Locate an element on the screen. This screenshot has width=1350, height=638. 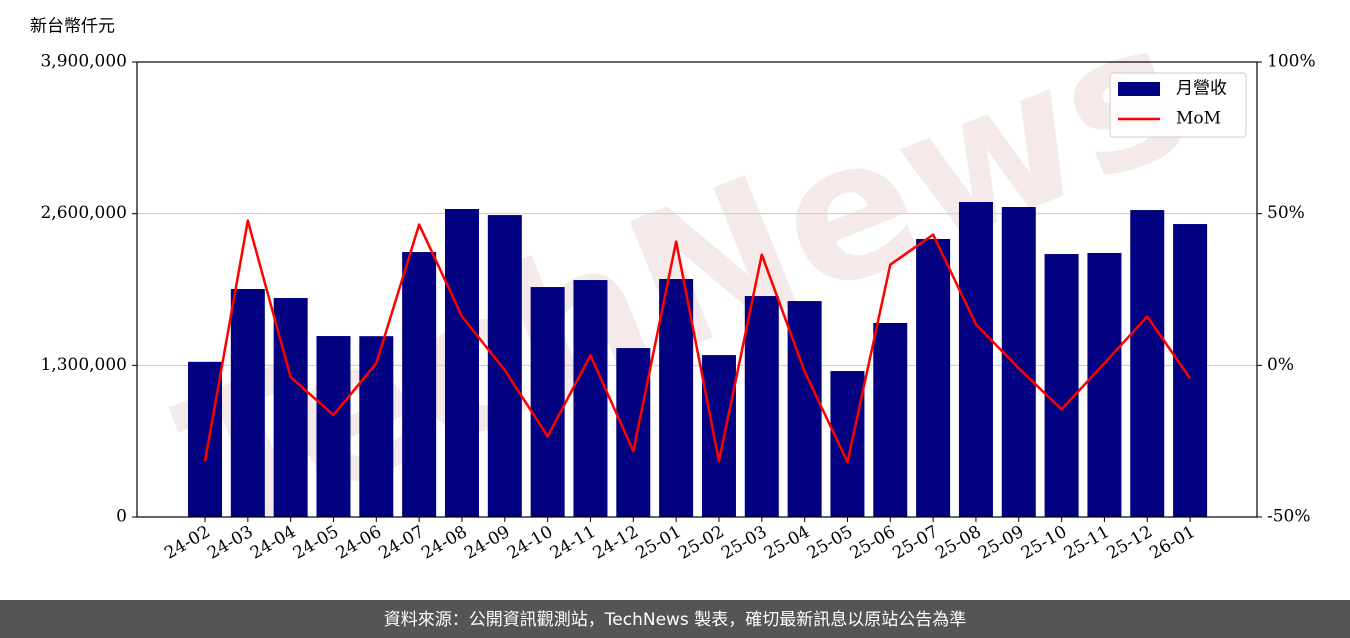
x-tick-label: 25-06 is located at coordinates (873, 543).